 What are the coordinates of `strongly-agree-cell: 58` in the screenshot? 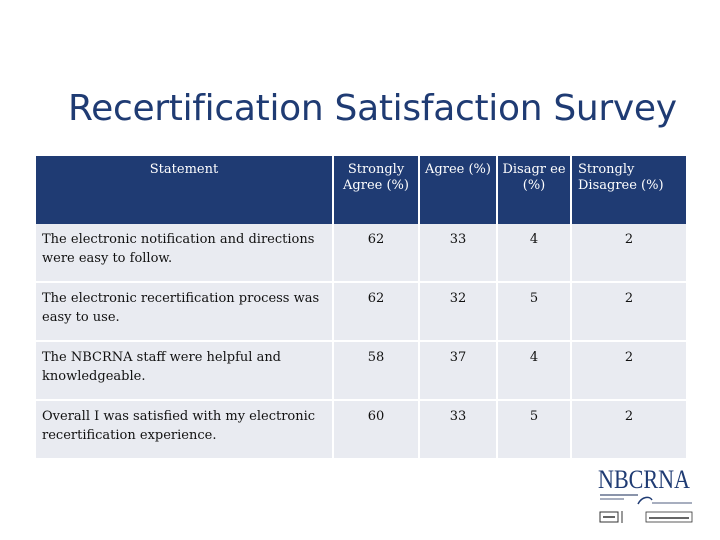 It's located at (377, 369).